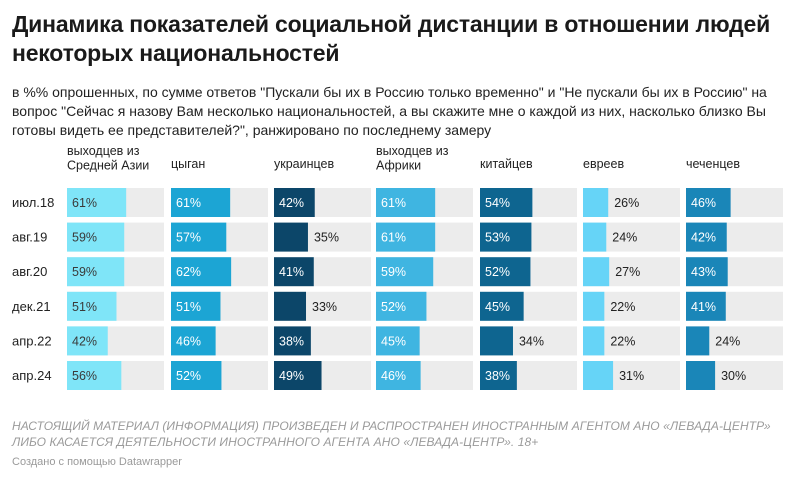 The width and height of the screenshot is (800, 481). Describe the element at coordinates (304, 164) in the screenshot. I see `series-header: украинцев` at that location.